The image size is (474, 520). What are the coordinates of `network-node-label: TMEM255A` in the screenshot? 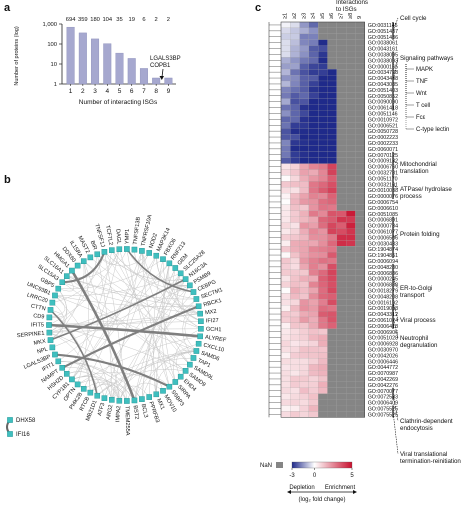 It's located at (127, 421).